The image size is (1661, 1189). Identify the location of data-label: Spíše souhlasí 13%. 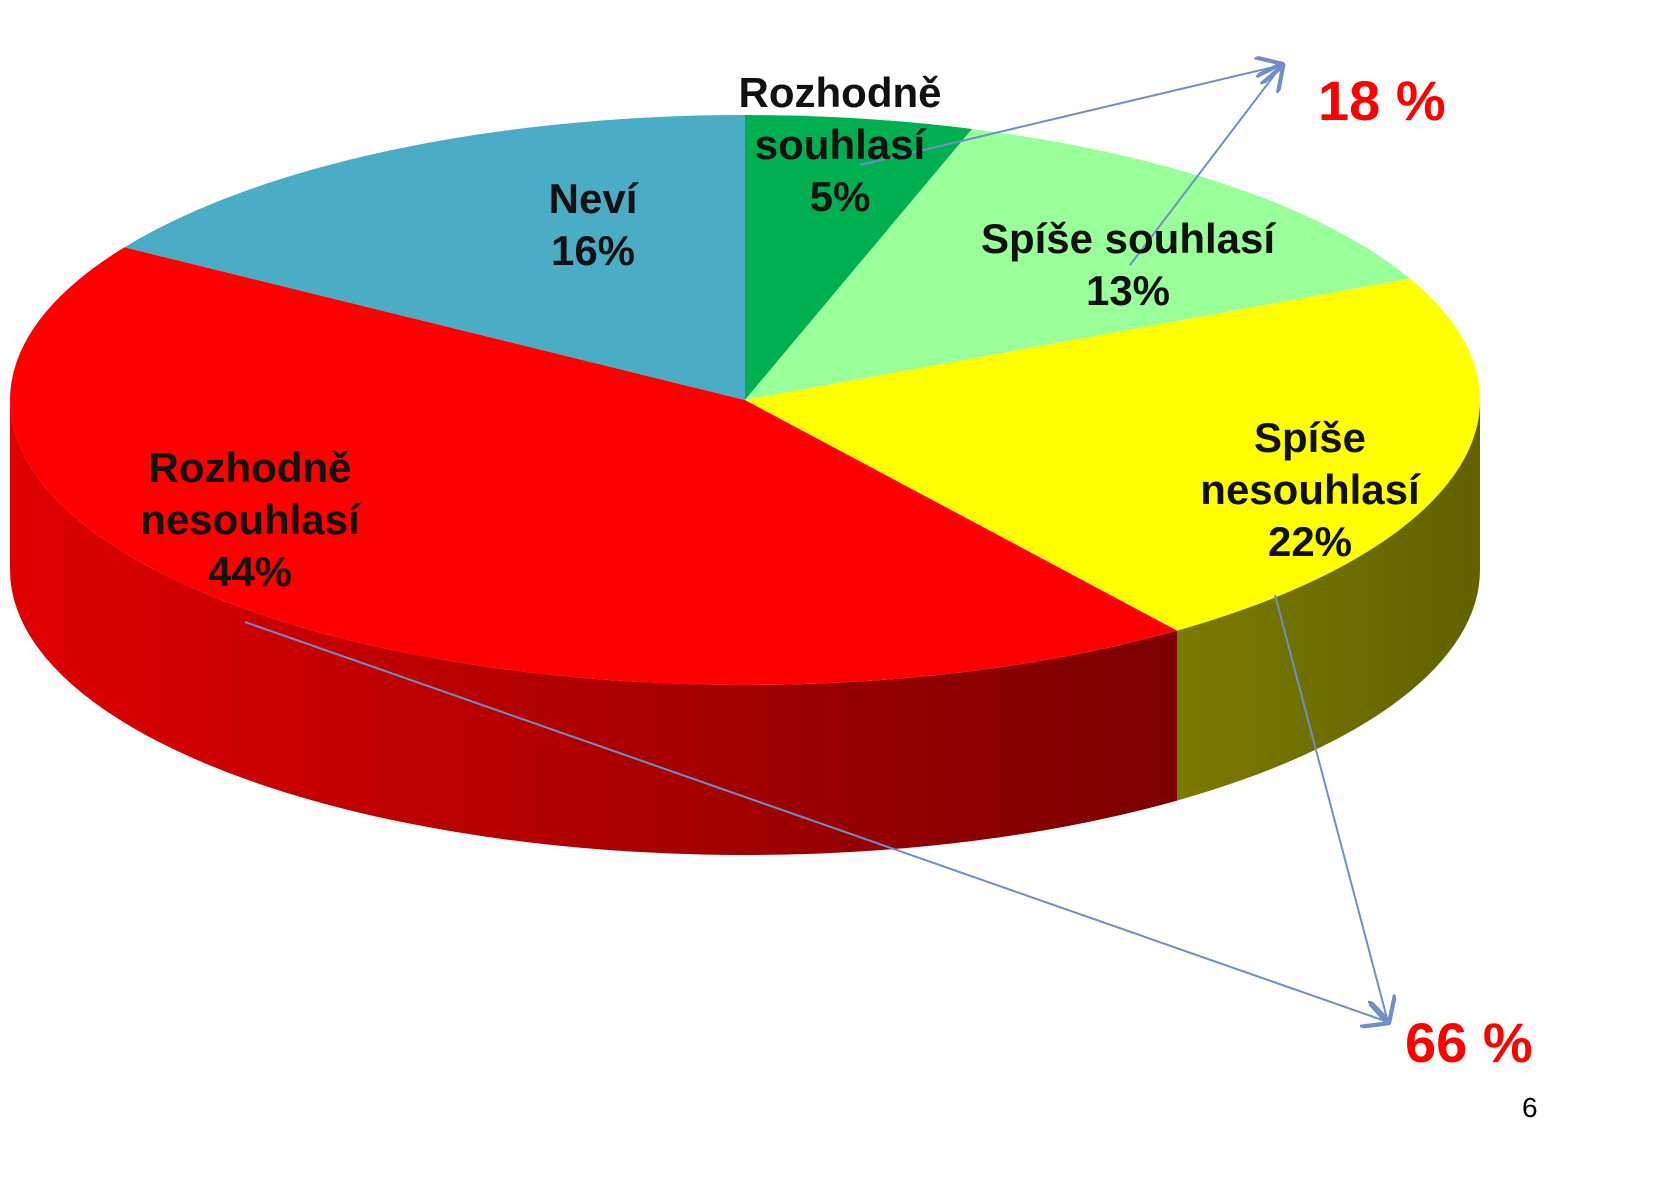
(1128, 265).